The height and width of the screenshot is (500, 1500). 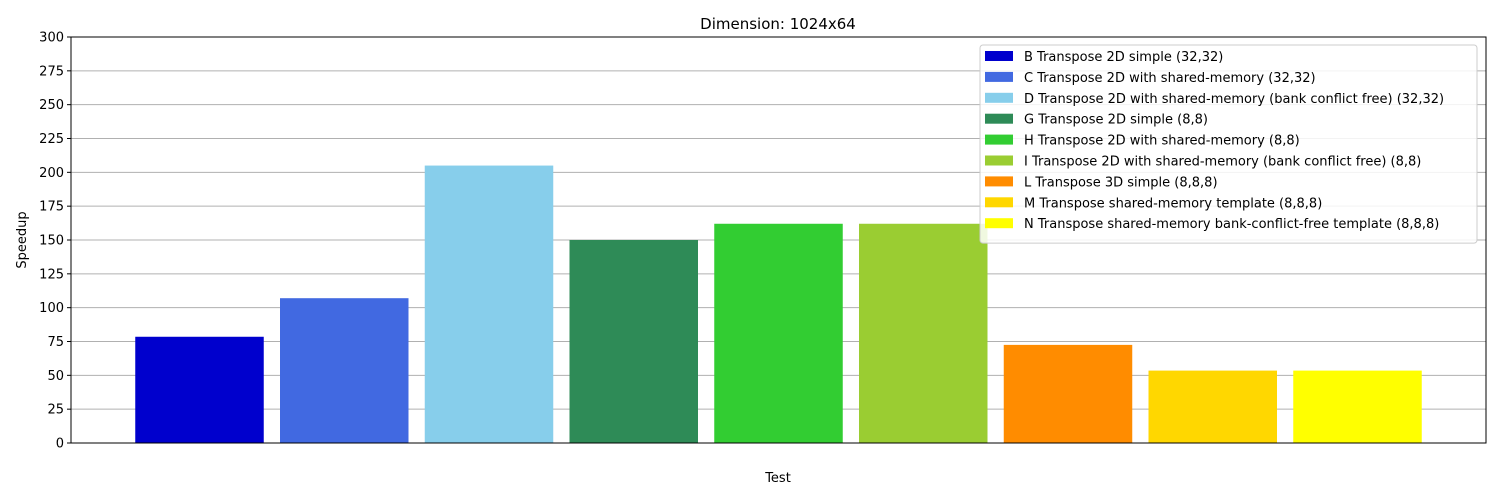 I want to click on y-tick-label: 100, so click(x=51, y=308).